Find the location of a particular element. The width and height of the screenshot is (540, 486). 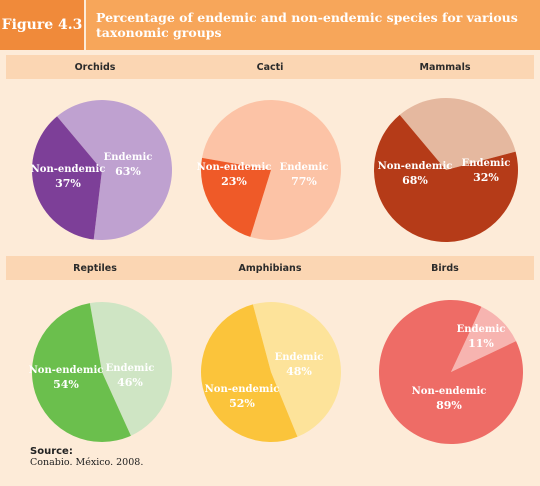

slice-value-orchids-non-endemic: 37% is located at coordinates (68, 183).